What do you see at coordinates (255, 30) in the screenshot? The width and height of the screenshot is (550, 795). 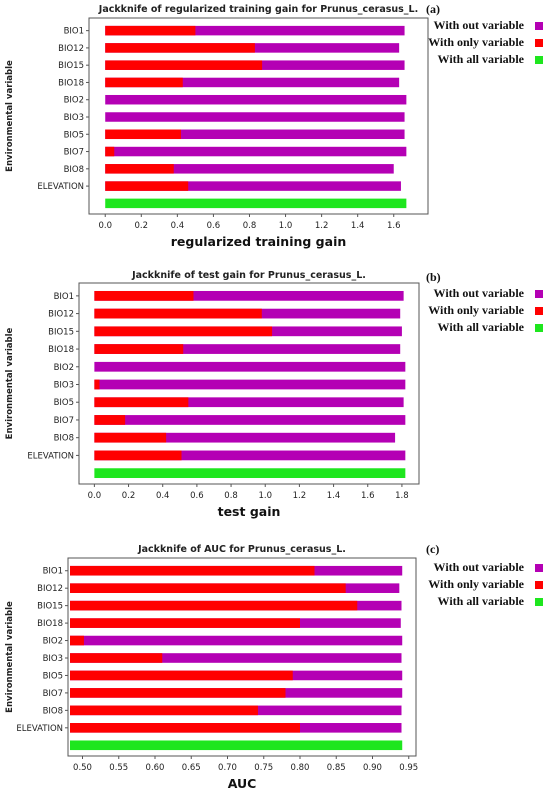 I see `bar-without-bio1` at bounding box center [255, 30].